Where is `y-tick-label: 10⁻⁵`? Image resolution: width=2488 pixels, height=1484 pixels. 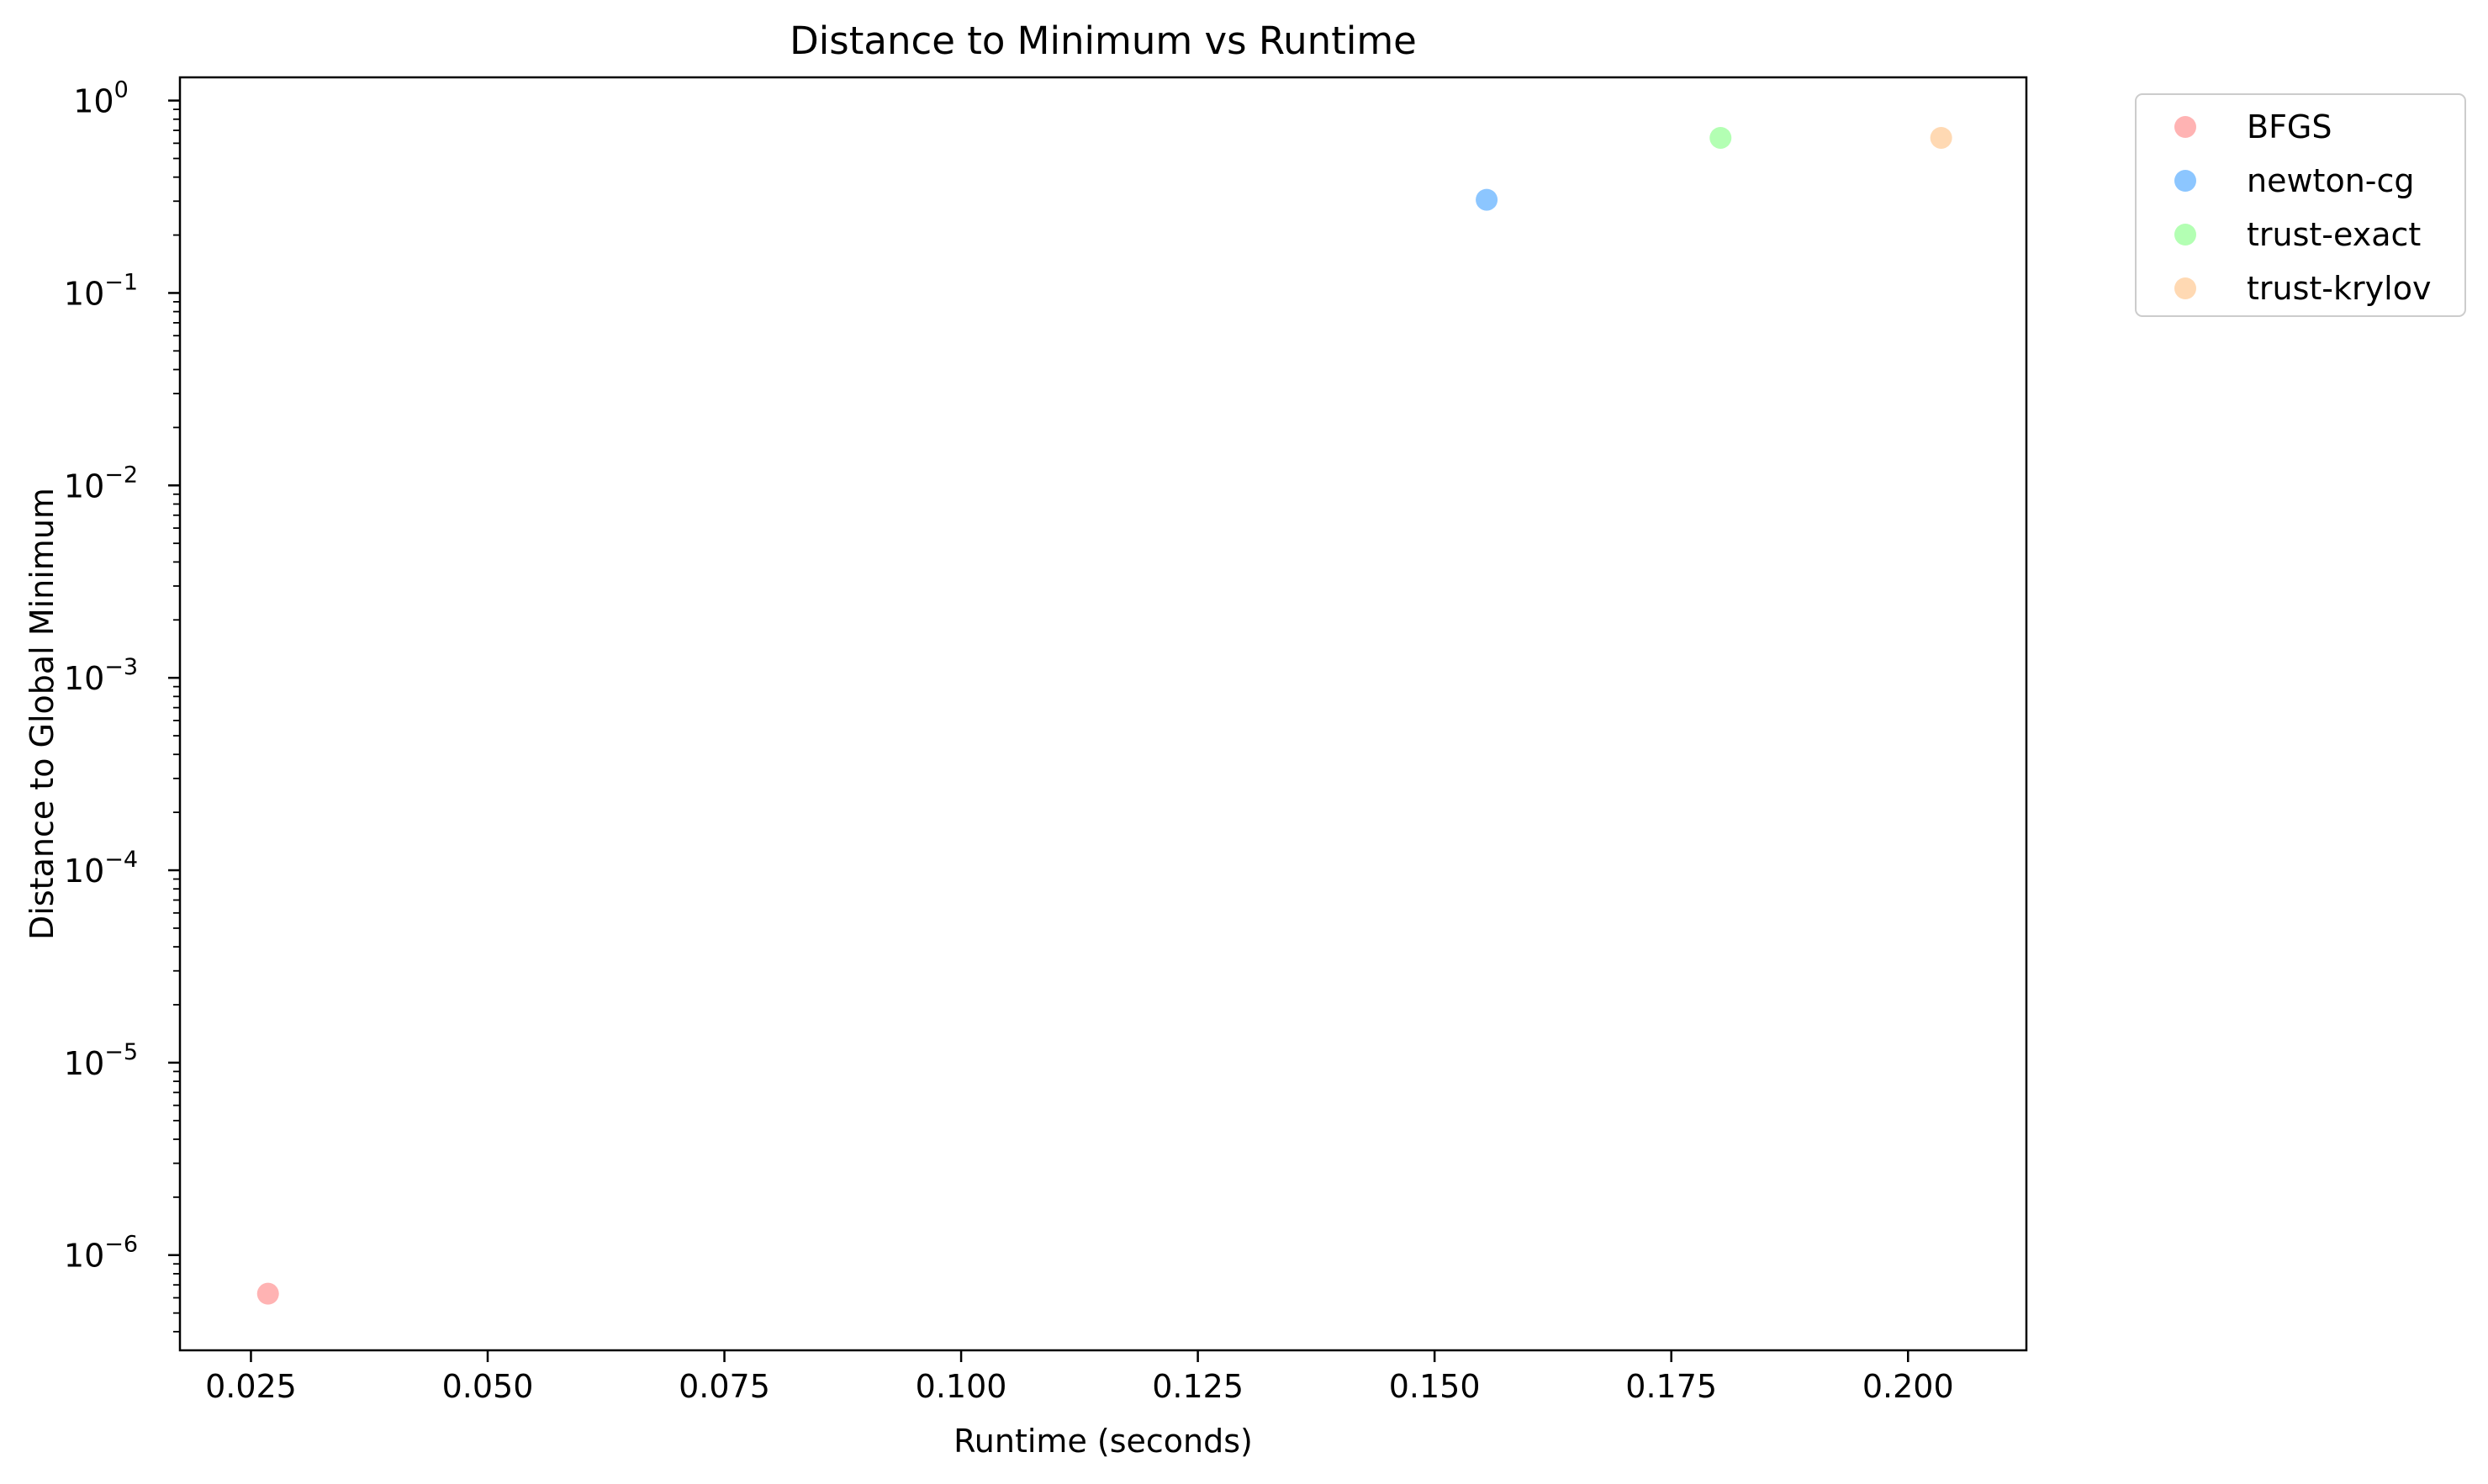 y-tick-label: 10⁻⁵ is located at coordinates (101, 1060).